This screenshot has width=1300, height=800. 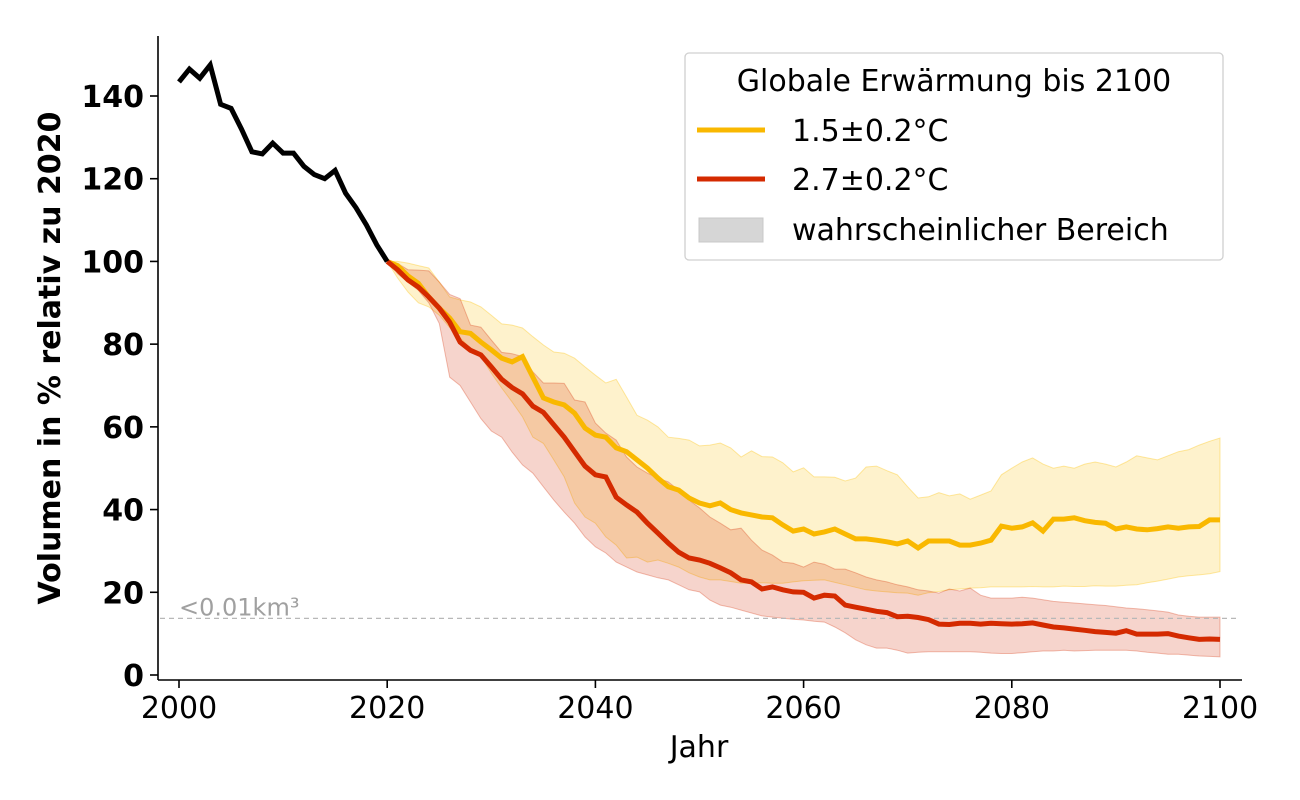 I want to click on legend-label-1-5c: 1.5±0.2°C, so click(x=870, y=131).